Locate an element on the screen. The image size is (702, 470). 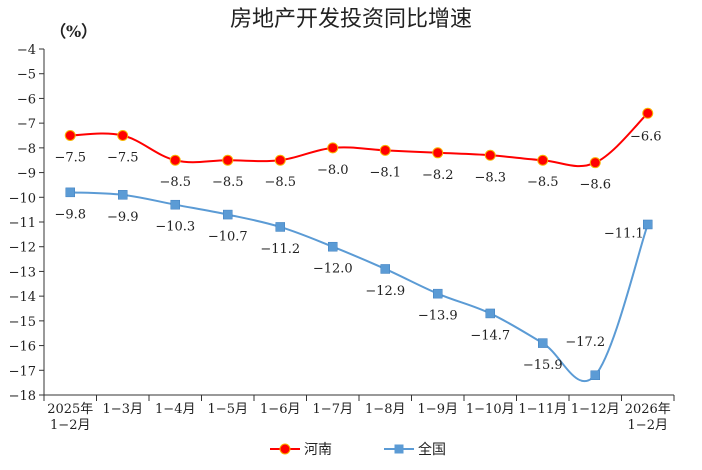
data-label-national: −12.9 is located at coordinates (385, 291).